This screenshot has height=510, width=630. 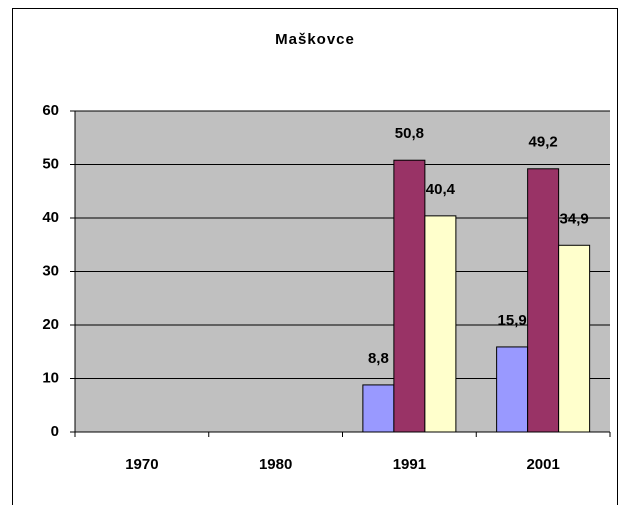 What do you see at coordinates (275, 464) in the screenshot?
I see `x-tick-label: 1980` at bounding box center [275, 464].